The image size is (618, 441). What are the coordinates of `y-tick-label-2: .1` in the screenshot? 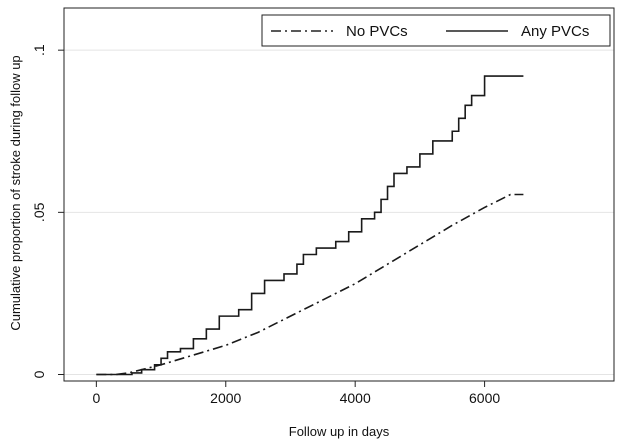 It's located at (39, 50).